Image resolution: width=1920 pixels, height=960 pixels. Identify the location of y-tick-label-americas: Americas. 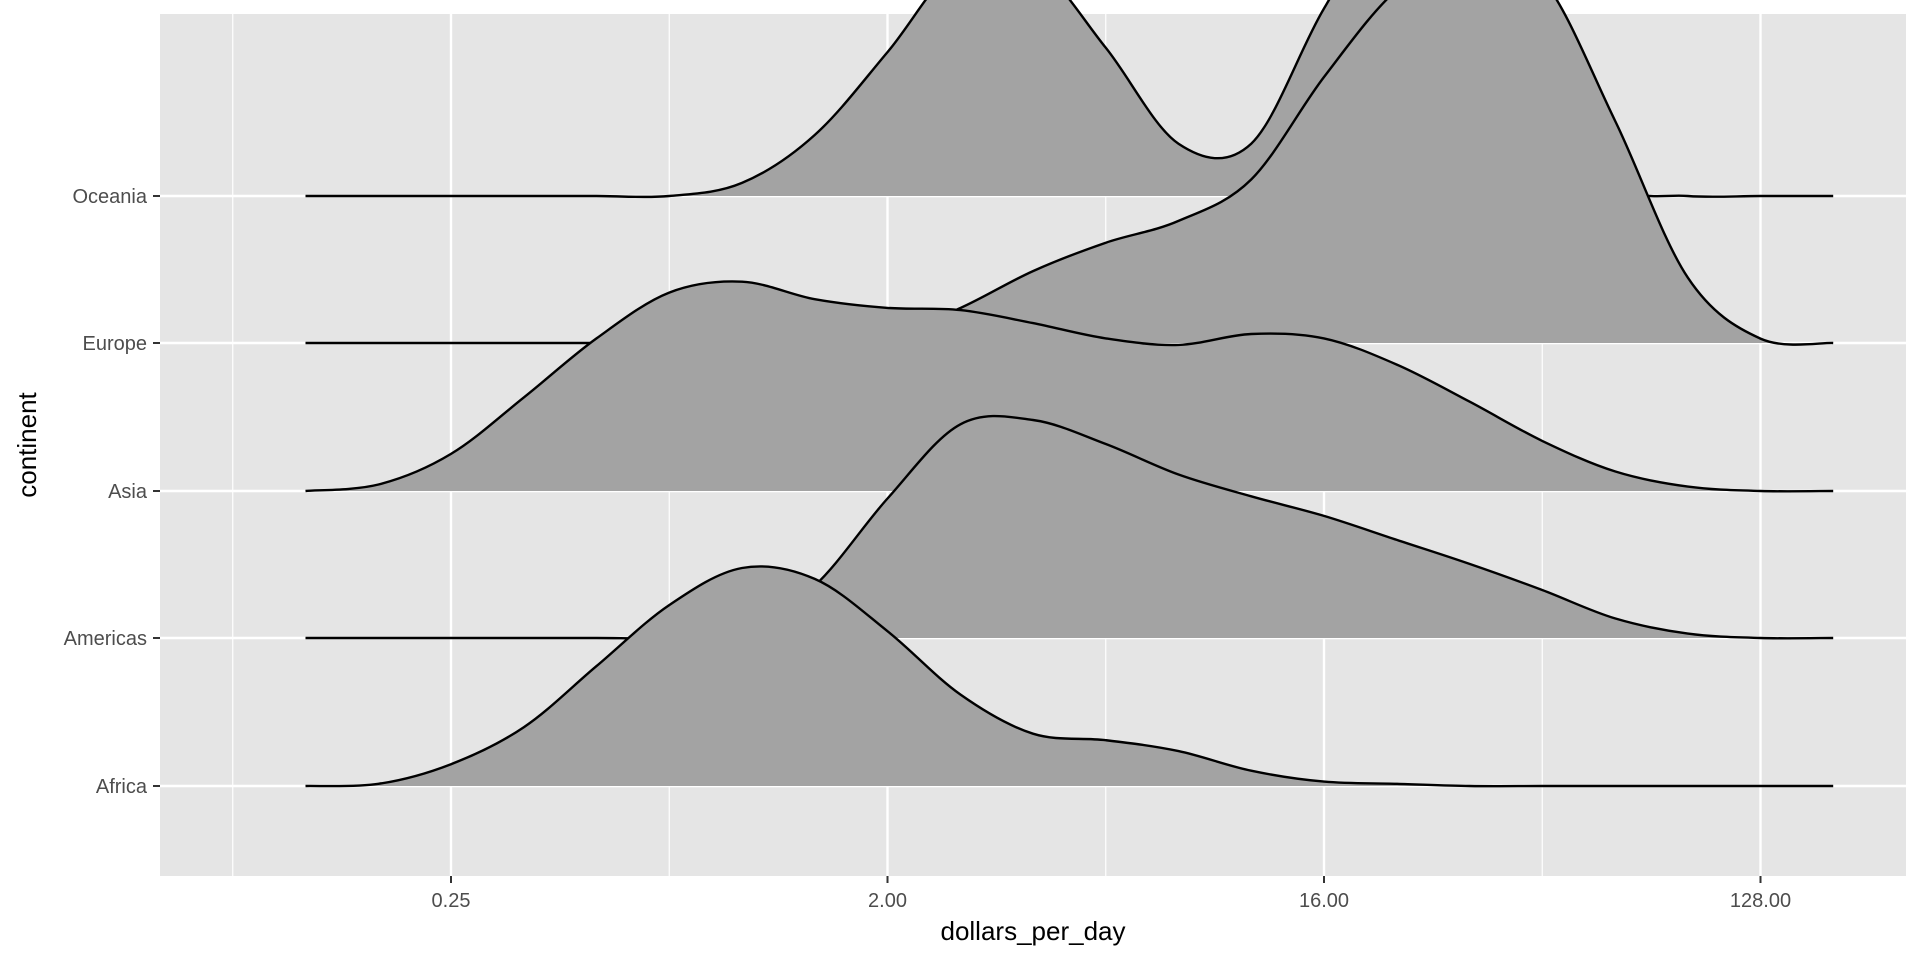
(105, 639).